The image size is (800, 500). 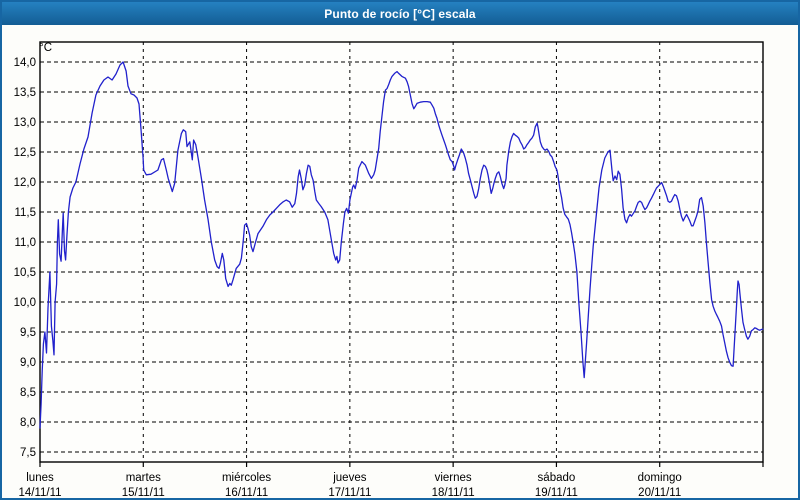 What do you see at coordinates (25, 243) in the screenshot?
I see `y-tick-label: 11,0` at bounding box center [25, 243].